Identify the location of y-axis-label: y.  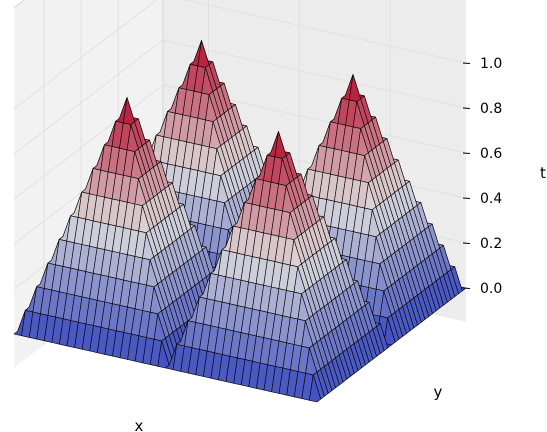
(438, 392).